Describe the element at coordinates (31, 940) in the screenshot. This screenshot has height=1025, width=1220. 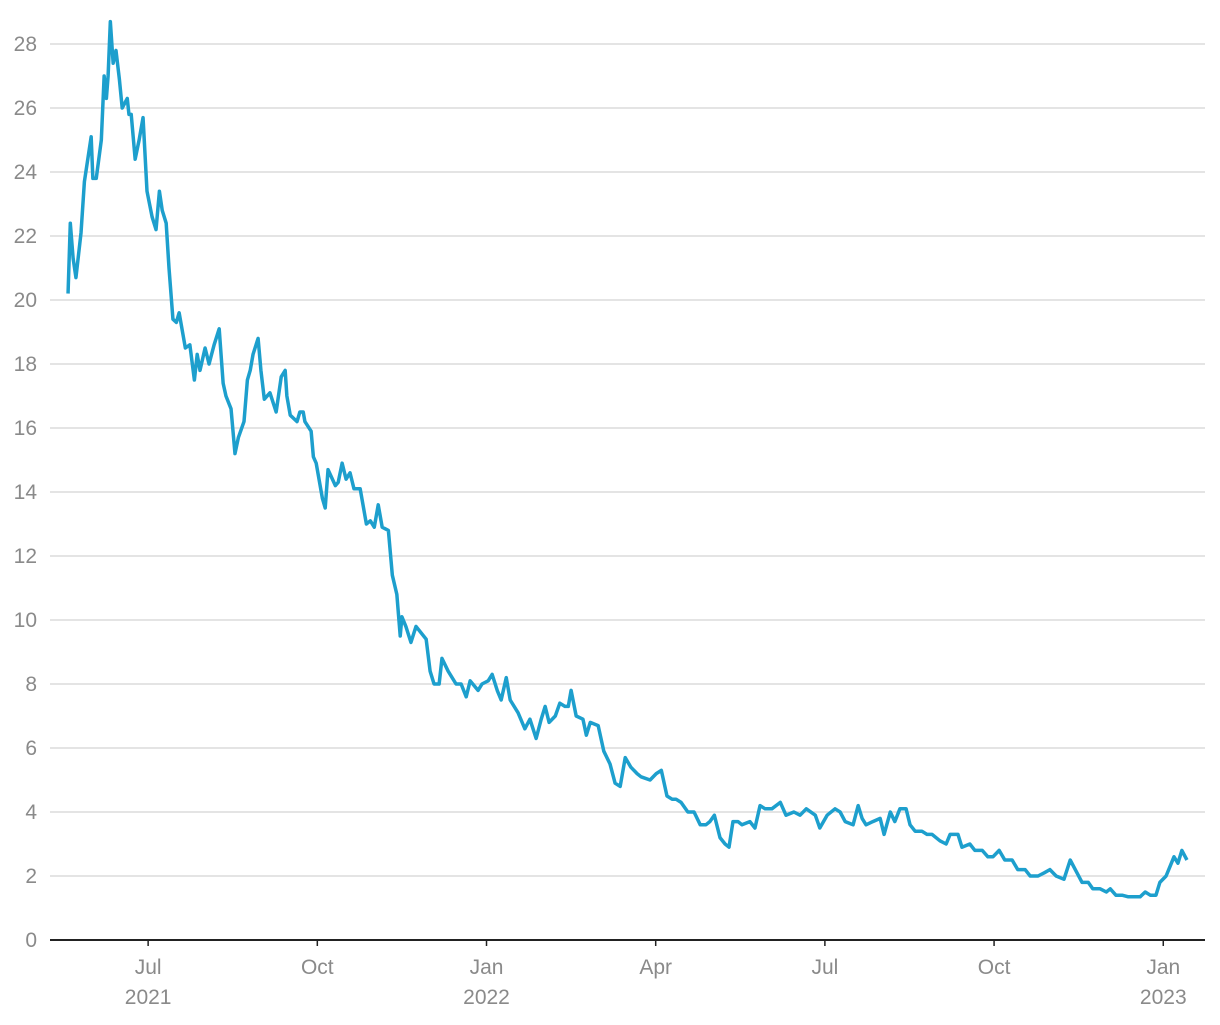
I see `y-tick-label: 0` at that location.